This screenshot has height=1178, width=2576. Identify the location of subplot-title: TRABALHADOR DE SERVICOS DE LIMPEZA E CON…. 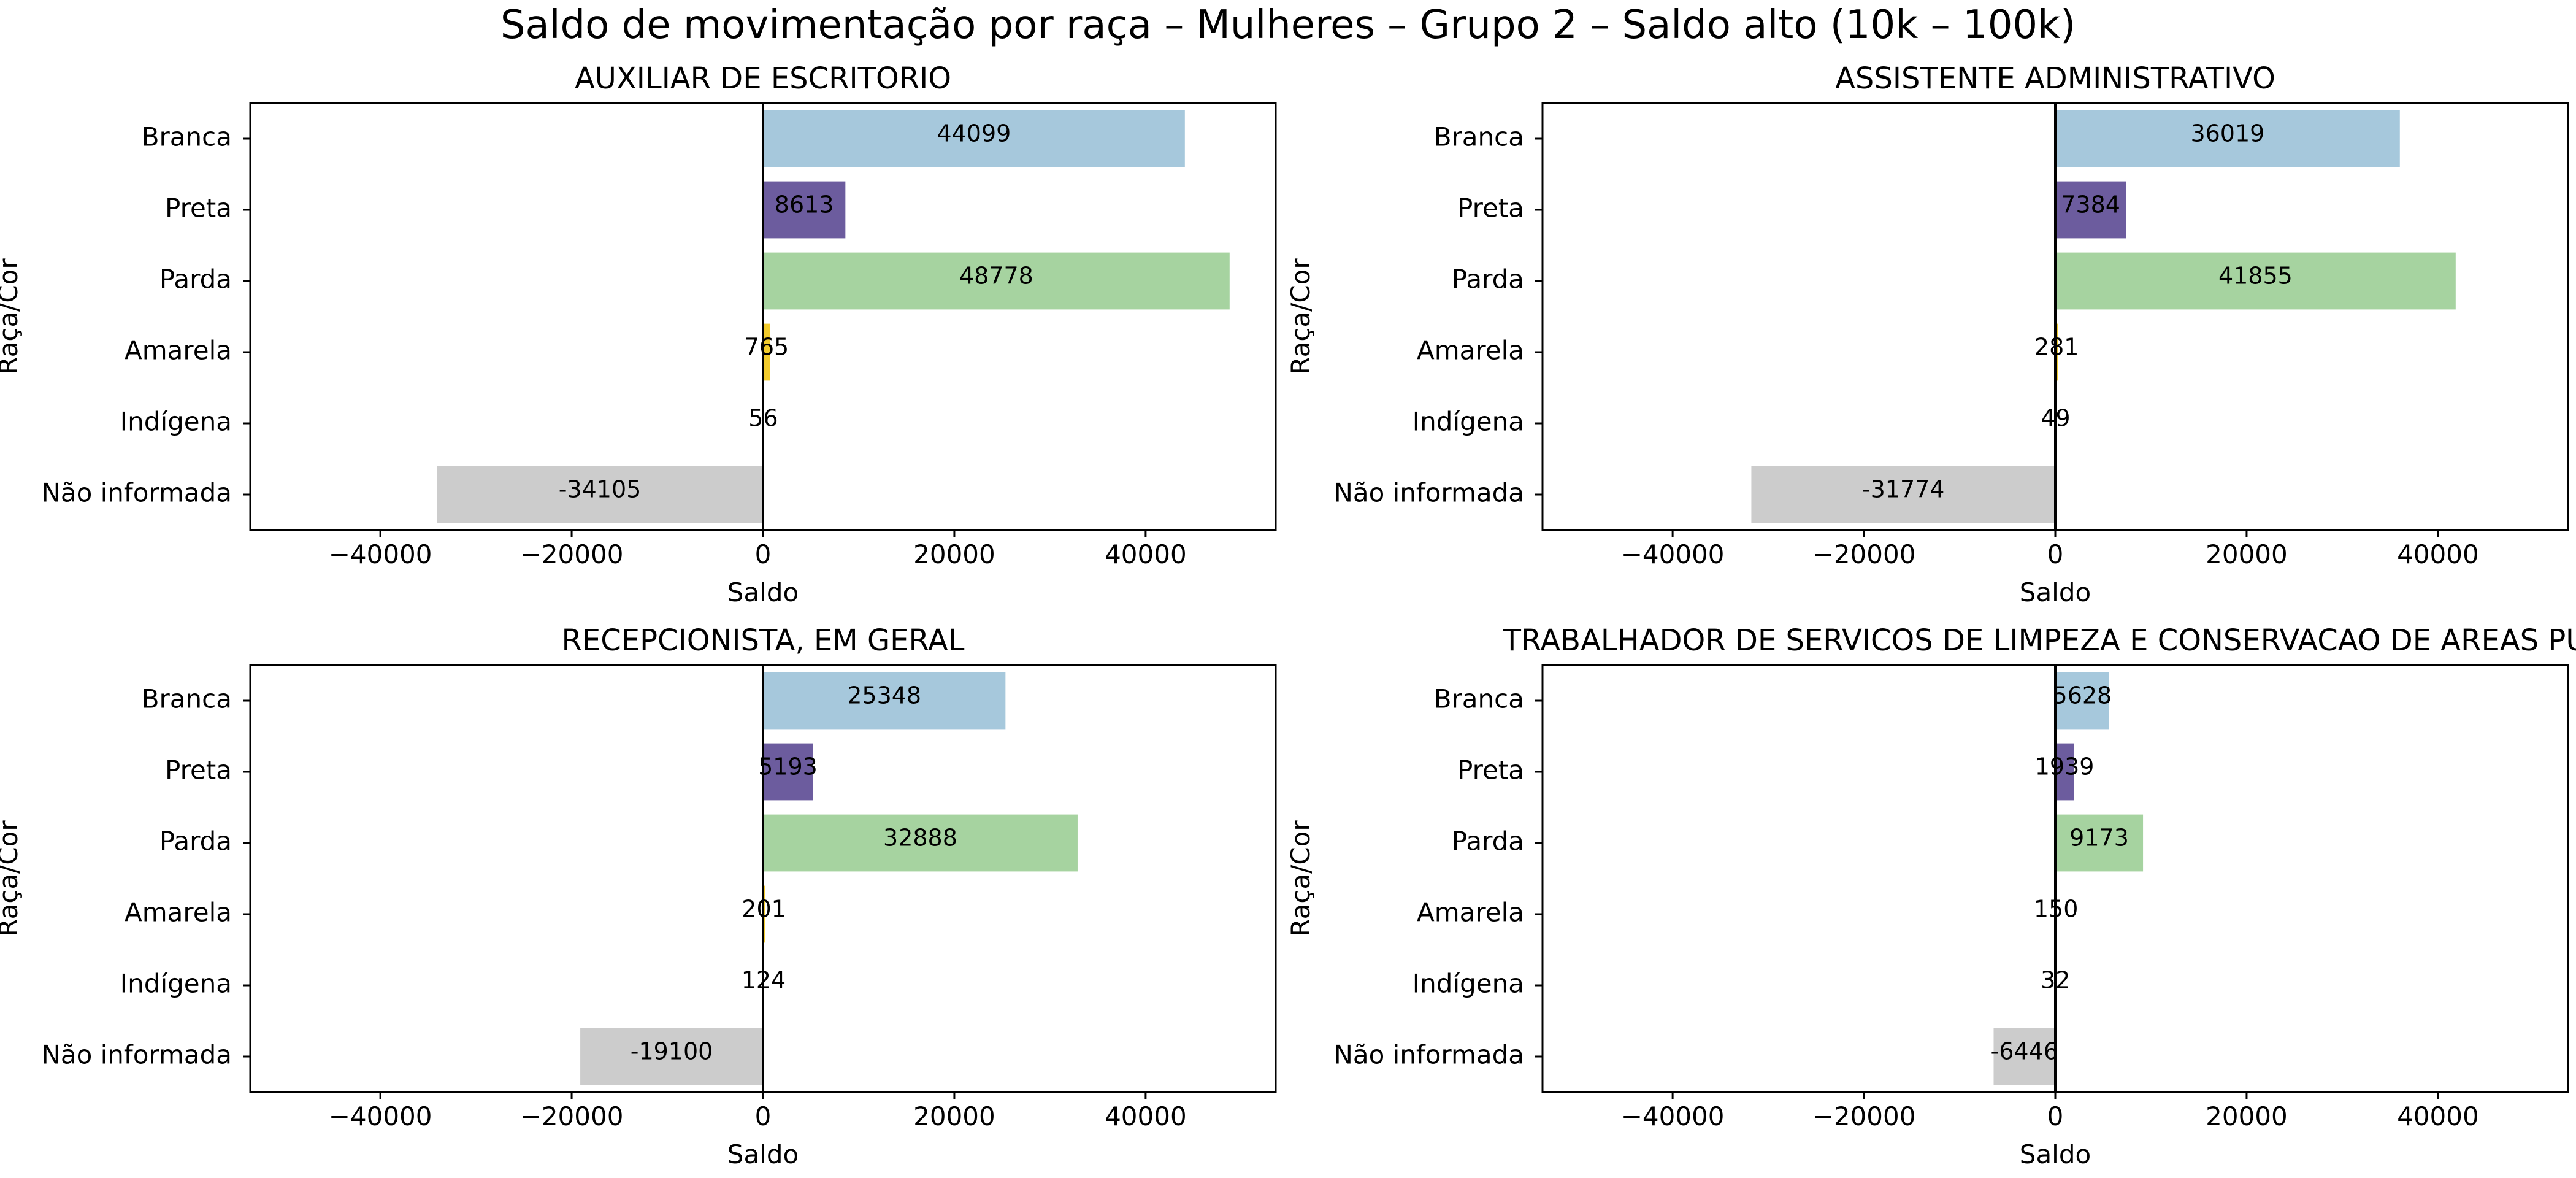
(2039, 640).